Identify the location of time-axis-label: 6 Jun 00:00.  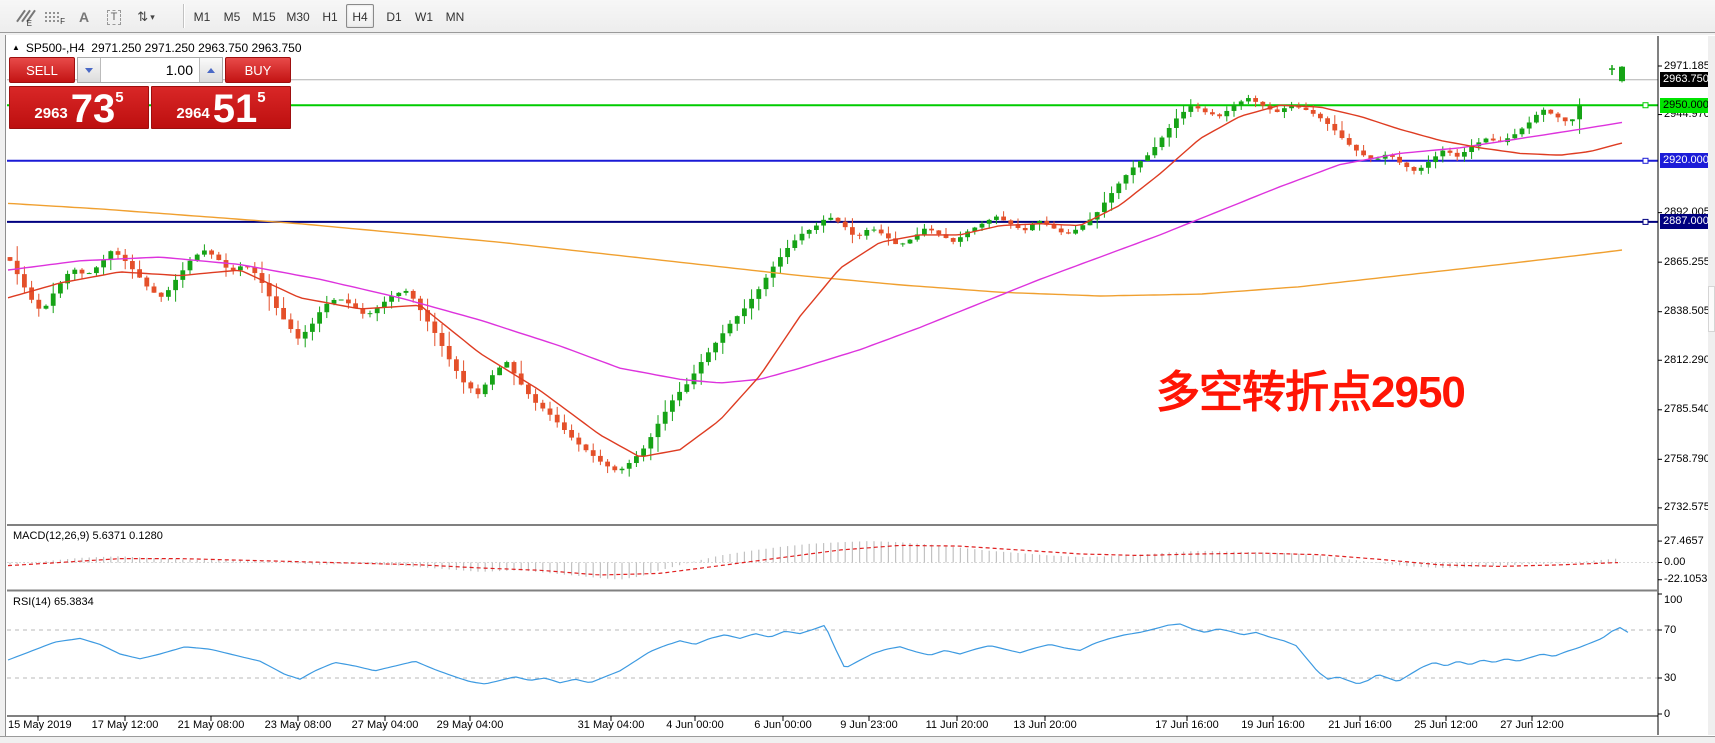
(783, 725).